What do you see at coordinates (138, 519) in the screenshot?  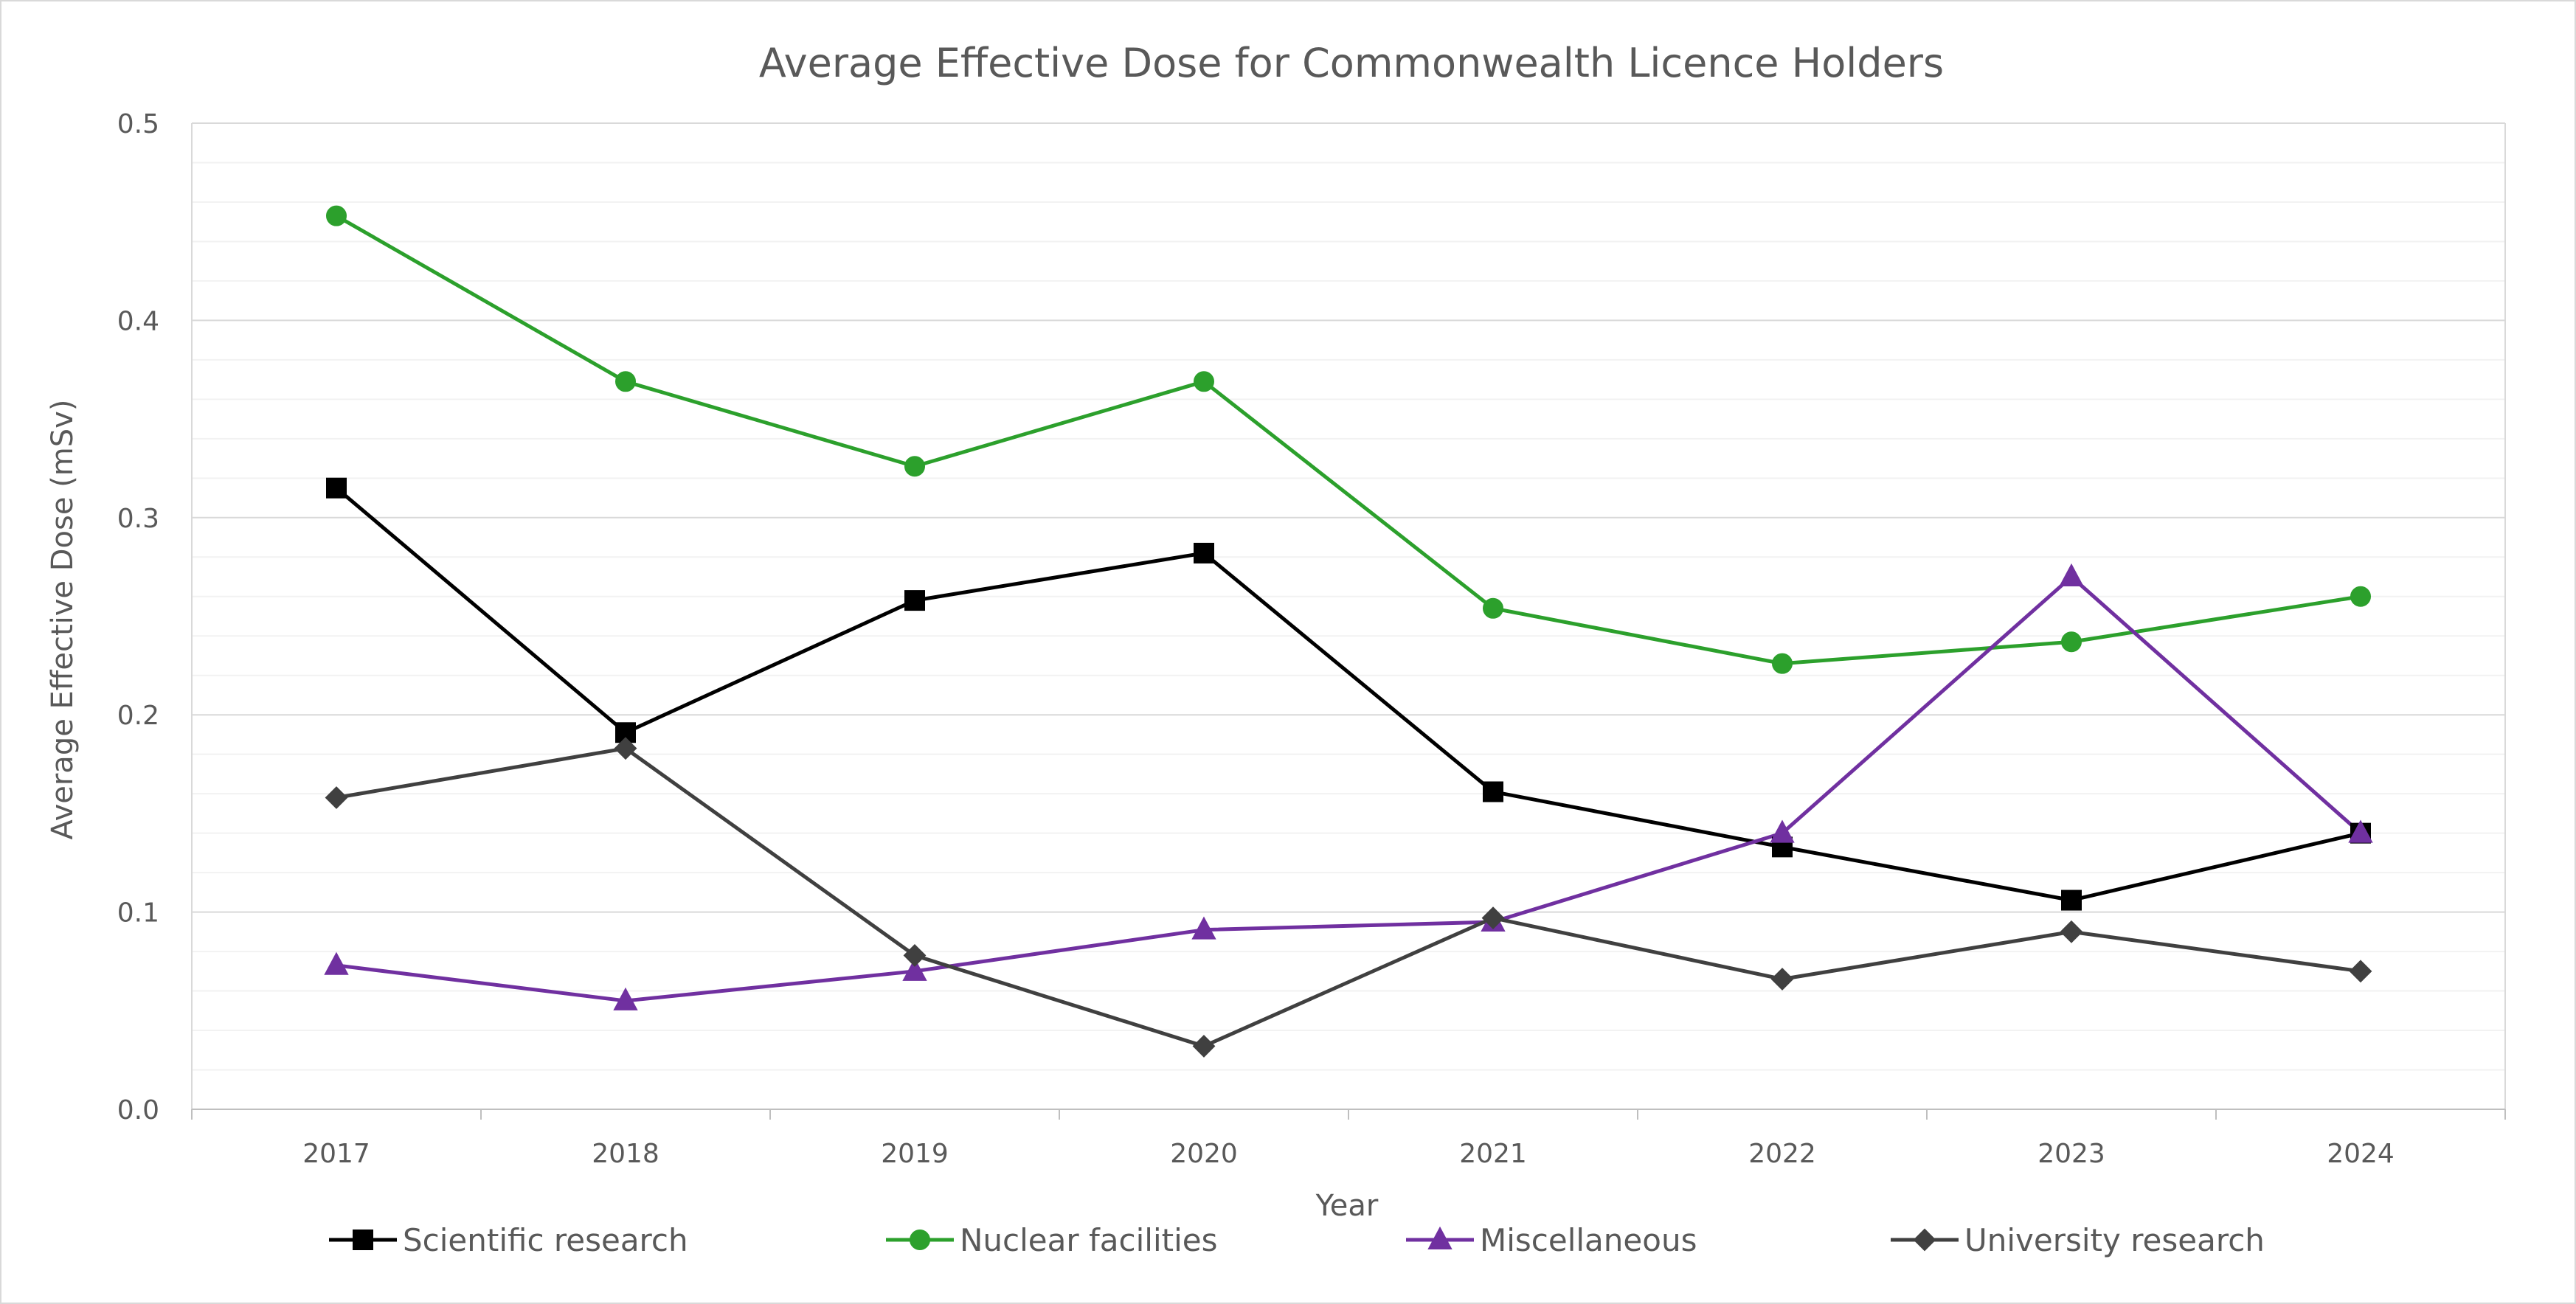 I see `y-tick-label: 0.3` at bounding box center [138, 519].